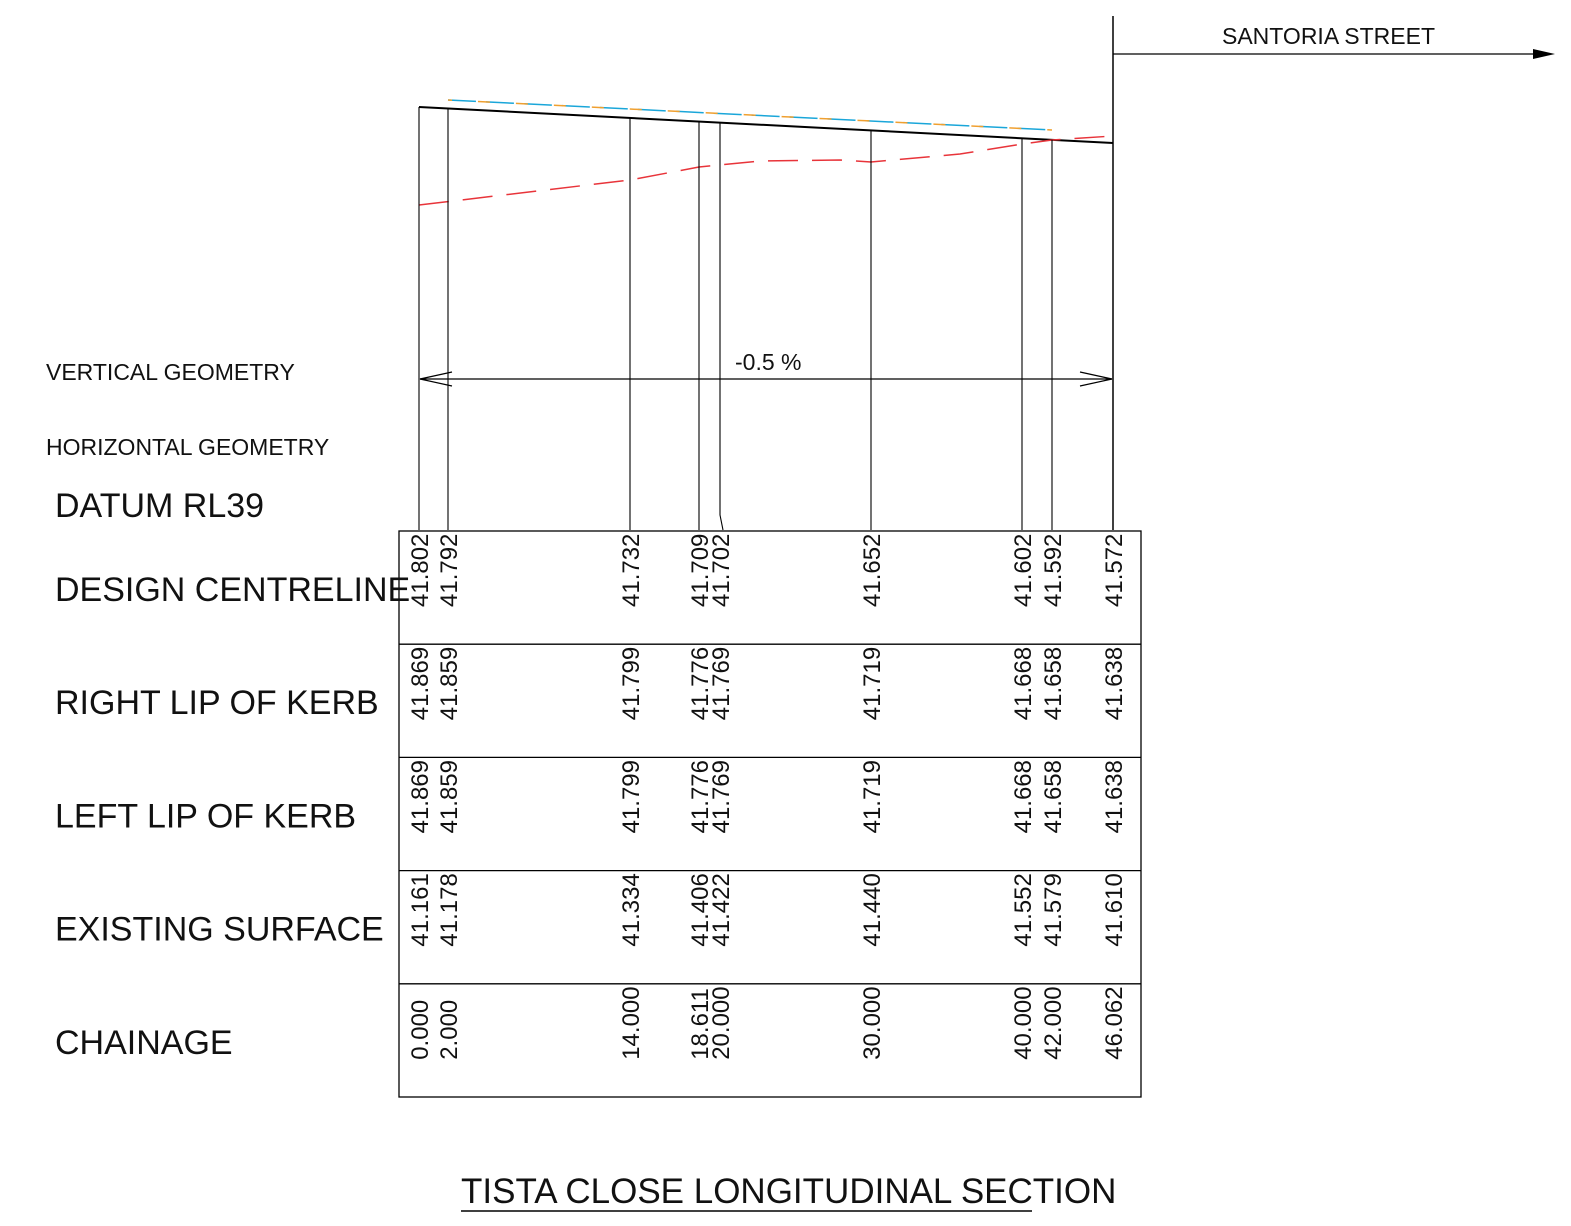 The height and width of the screenshot is (1226, 1571). Describe the element at coordinates (768, 362) in the screenshot. I see `grade-label: -0.5 %` at that location.